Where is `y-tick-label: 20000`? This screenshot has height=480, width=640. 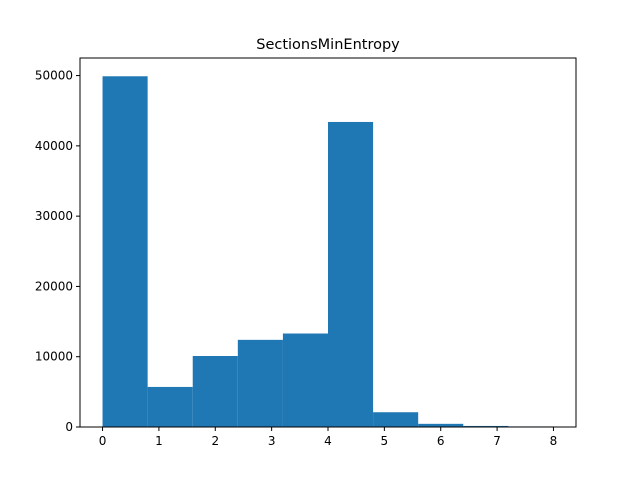
y-tick-label: 20000 is located at coordinates (54, 286).